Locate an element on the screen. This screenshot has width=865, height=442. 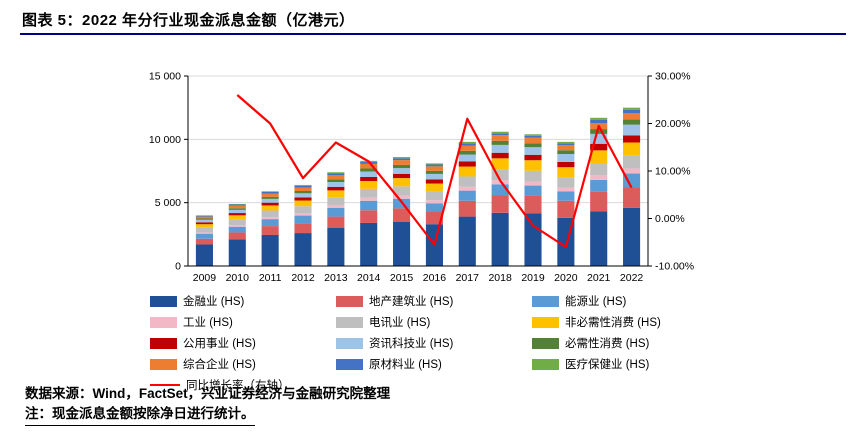
x-tick-label: 2010 is located at coordinates (238, 278).